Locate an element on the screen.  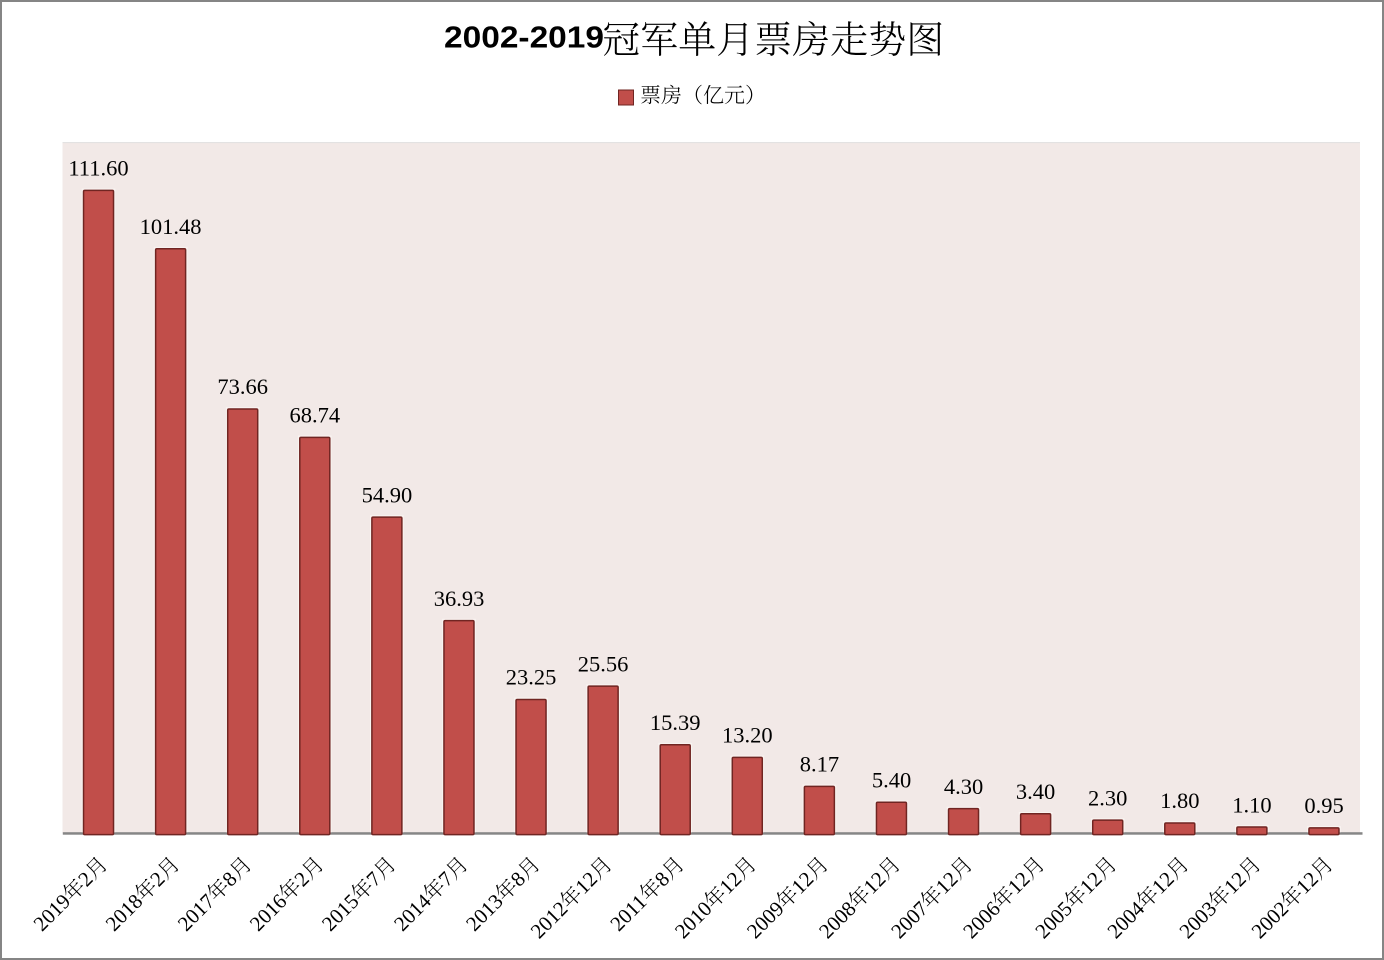
svg-text: 8.17 is located at coordinates (819, 764).